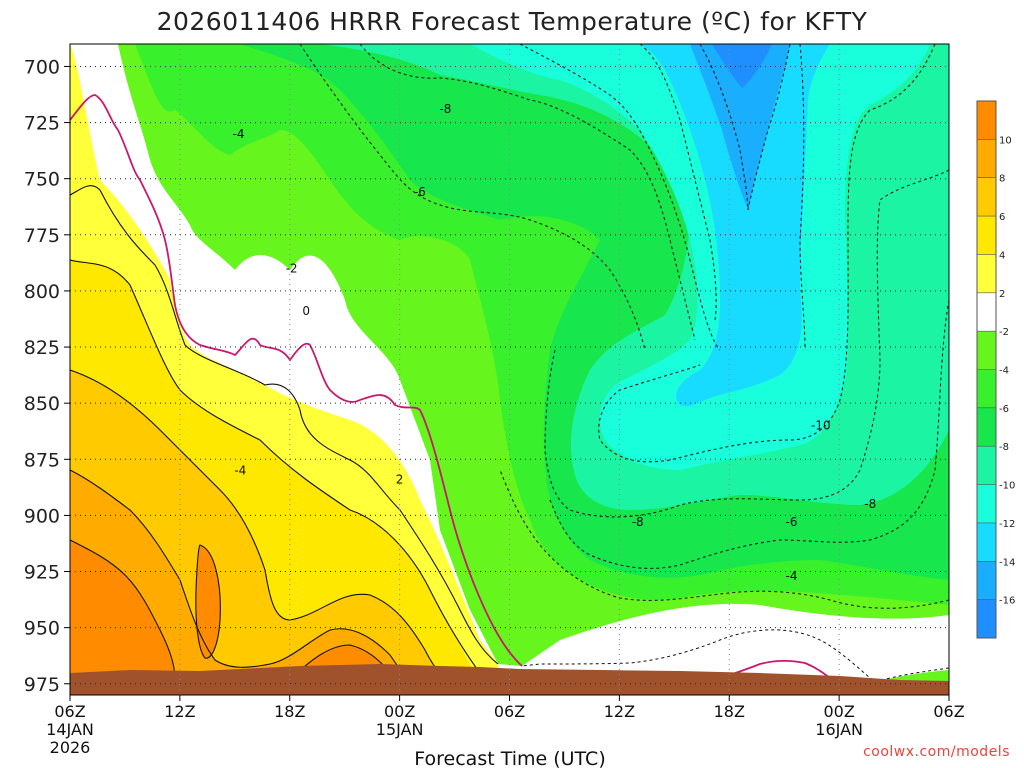 This screenshot has height=768, width=1024. I want to click on x-tick-year: 2026, so click(70, 747).